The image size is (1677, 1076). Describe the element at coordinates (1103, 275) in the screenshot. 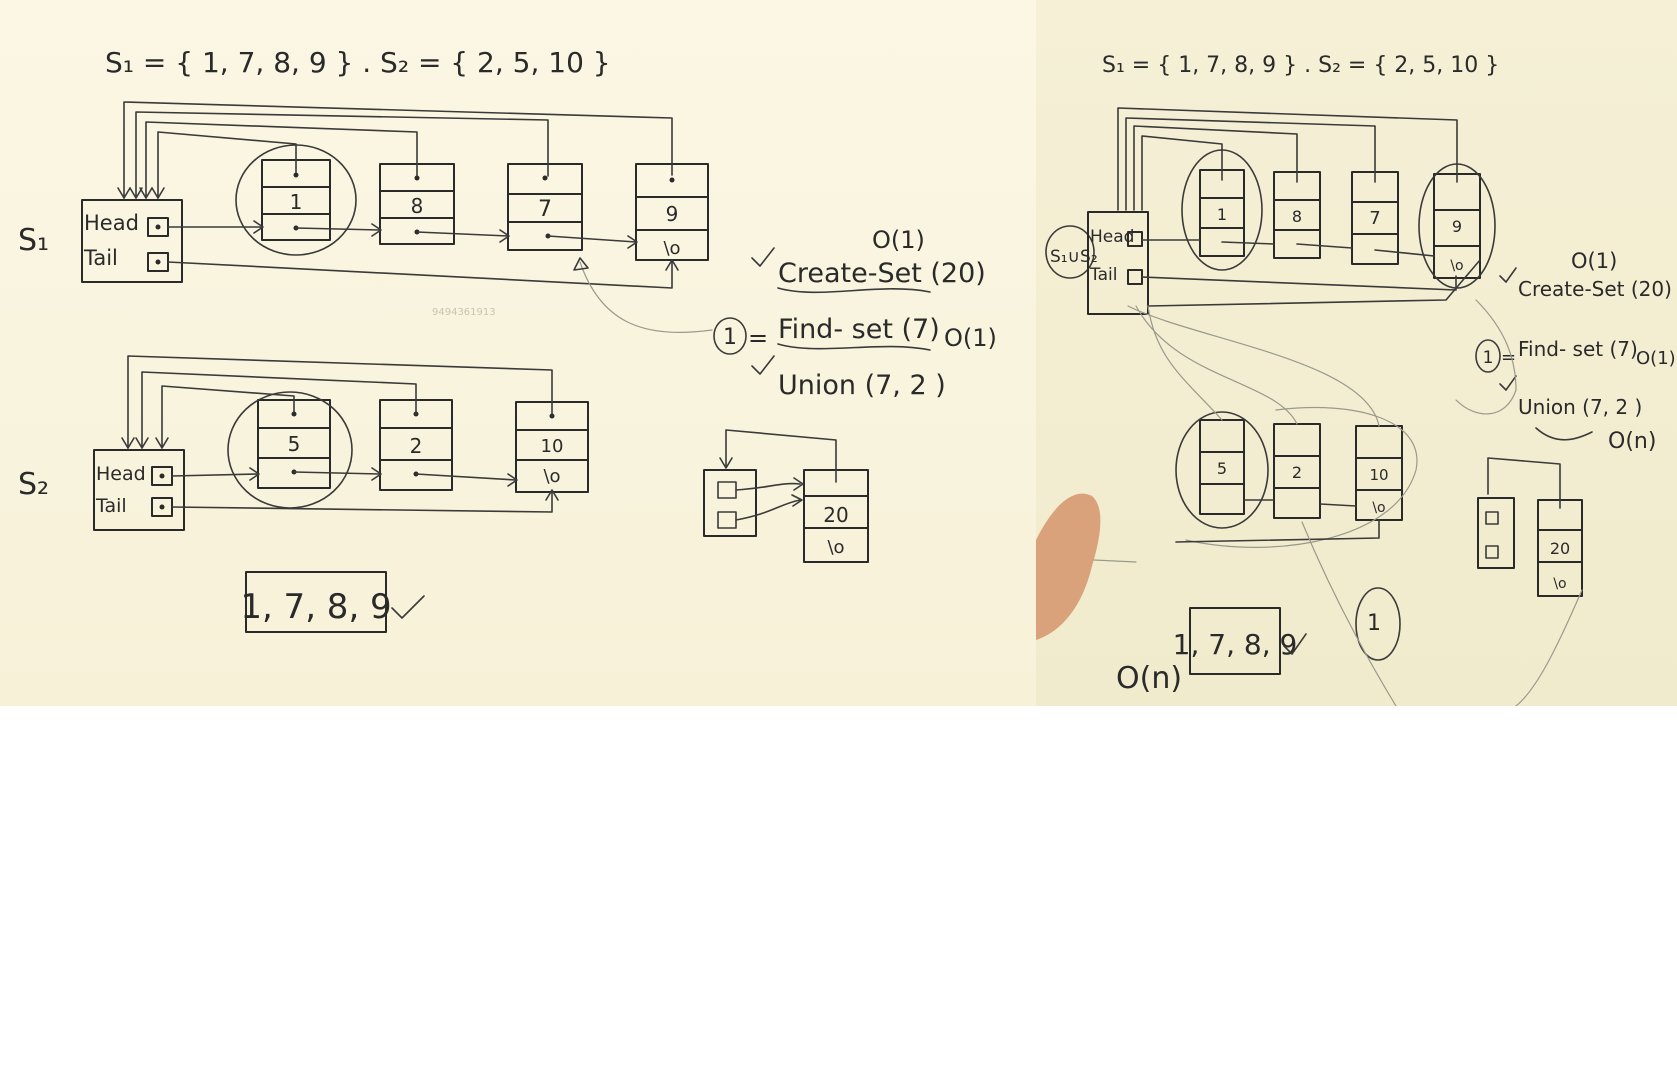

I see `right-tail-label: Tail` at that location.